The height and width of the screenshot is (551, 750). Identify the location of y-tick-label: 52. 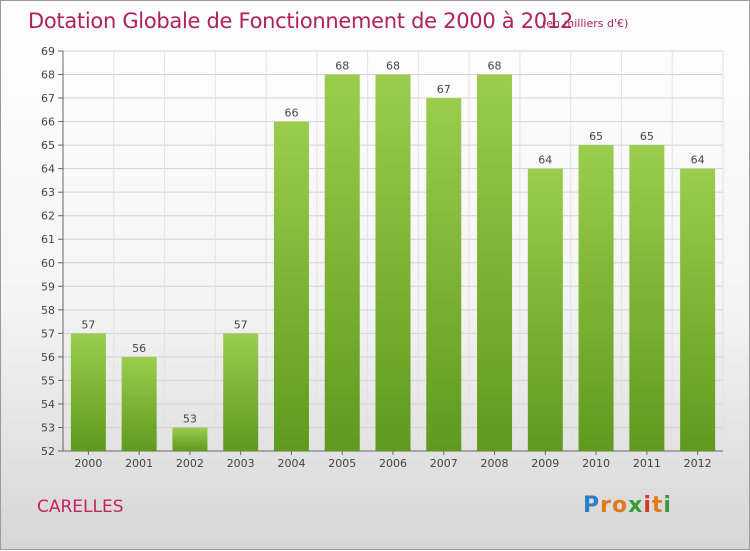
(48, 451).